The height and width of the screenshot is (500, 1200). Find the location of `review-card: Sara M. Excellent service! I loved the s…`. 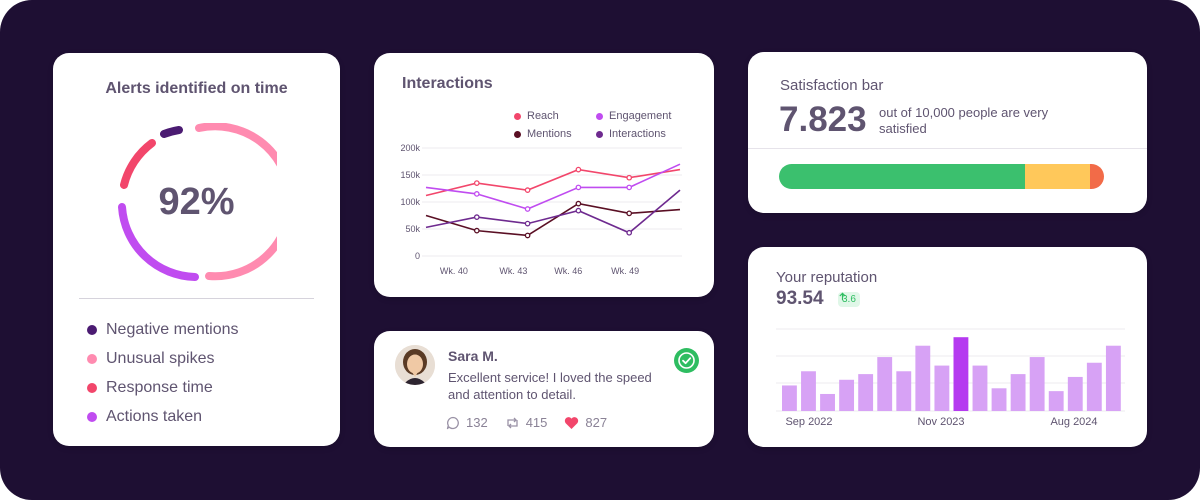

review-card: Sara M. Excellent service! I loved the s… is located at coordinates (544, 389).